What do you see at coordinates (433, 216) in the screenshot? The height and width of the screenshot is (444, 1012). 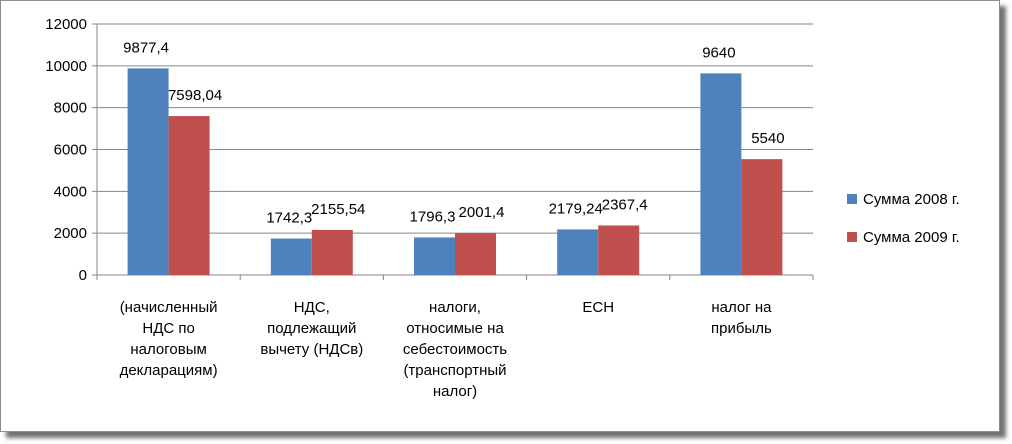 I see `data-label: 1796,3` at bounding box center [433, 216].